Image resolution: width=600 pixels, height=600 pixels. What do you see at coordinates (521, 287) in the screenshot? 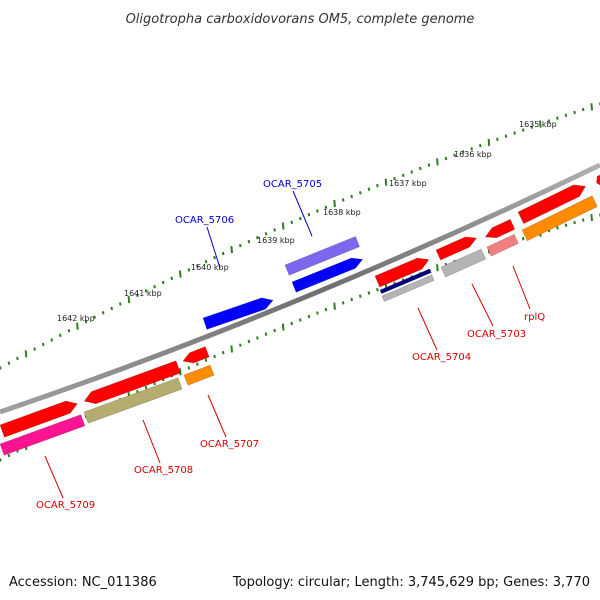
I see `leader-rplq` at bounding box center [521, 287].